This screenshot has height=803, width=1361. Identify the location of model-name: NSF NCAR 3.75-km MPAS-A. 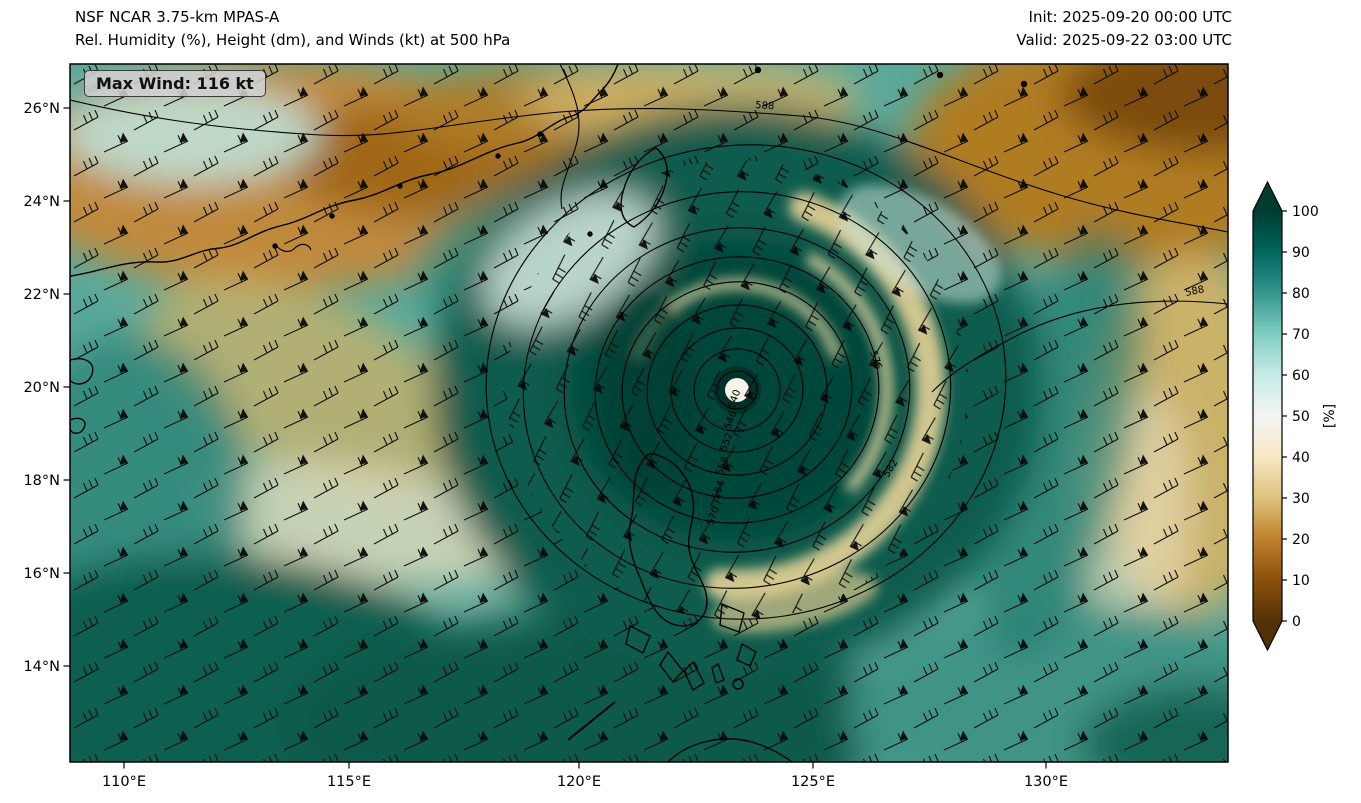
(177, 17).